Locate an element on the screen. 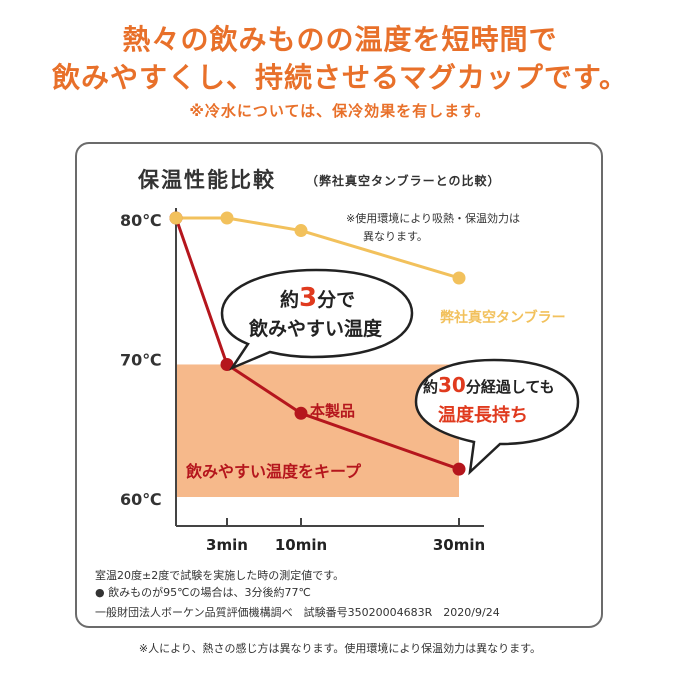  series-label-tumbler: 弊社真空タンブラー is located at coordinates (503, 317).